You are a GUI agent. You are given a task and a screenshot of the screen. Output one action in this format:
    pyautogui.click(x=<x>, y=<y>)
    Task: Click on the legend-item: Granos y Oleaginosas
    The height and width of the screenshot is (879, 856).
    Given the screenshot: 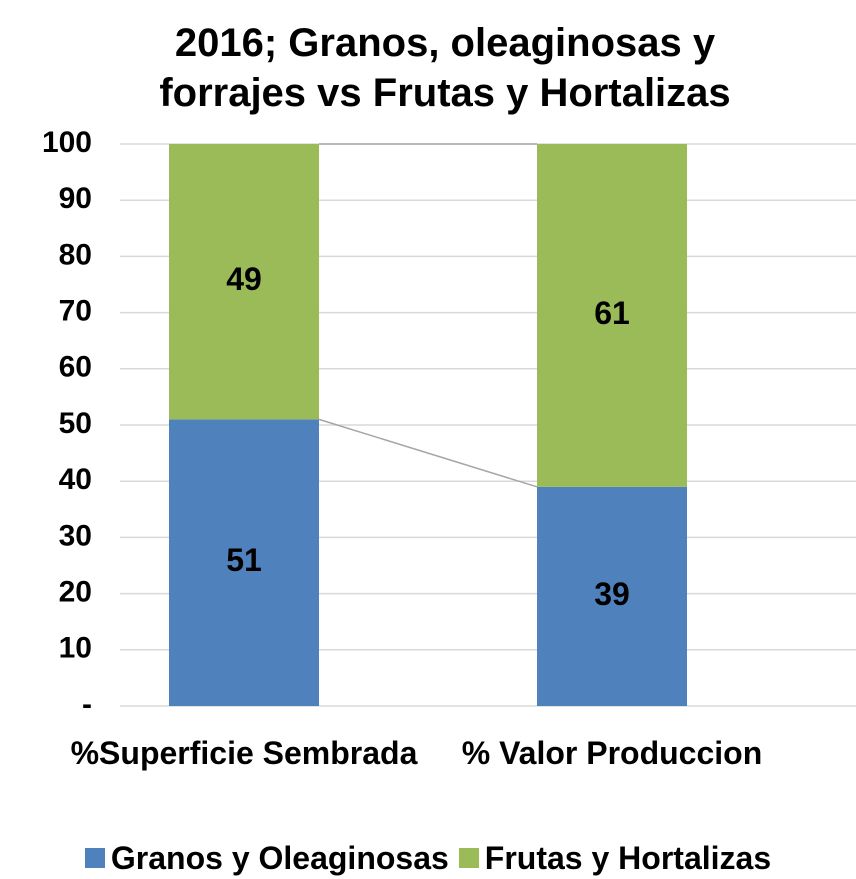 What is the action you would take?
    pyautogui.click(x=266, y=858)
    